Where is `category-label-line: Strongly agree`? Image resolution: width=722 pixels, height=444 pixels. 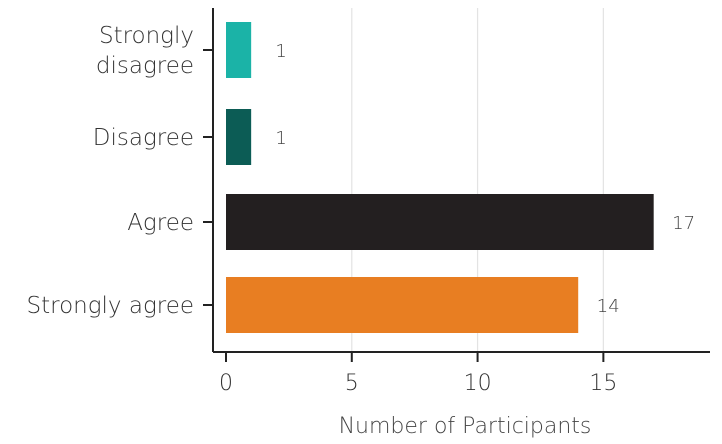 category-label-line: Strongly agree is located at coordinates (110, 306).